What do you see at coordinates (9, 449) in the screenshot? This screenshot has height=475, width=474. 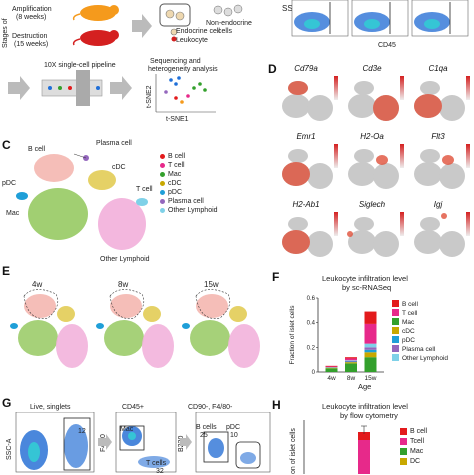 I see `g-ssc-label: SSC-A` at bounding box center [9, 449].